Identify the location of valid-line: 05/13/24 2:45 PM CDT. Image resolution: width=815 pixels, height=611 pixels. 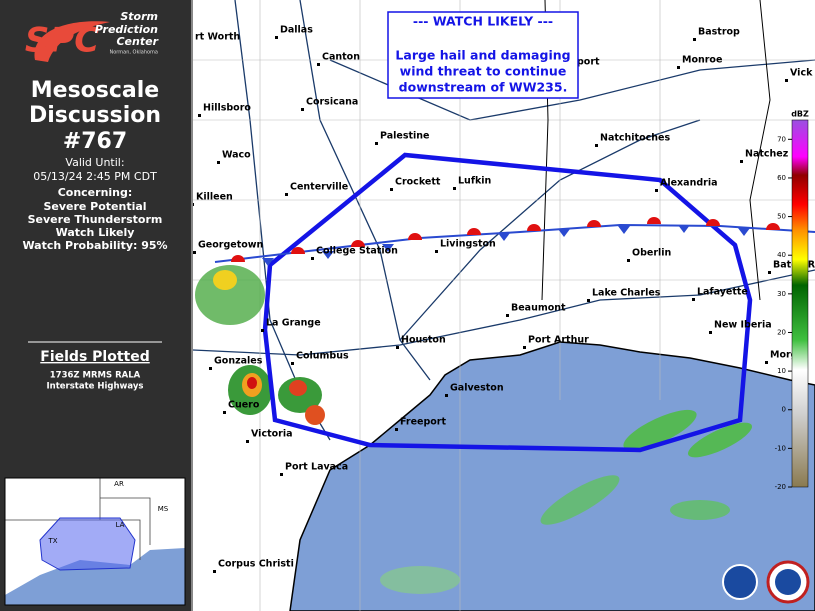
(95, 176).